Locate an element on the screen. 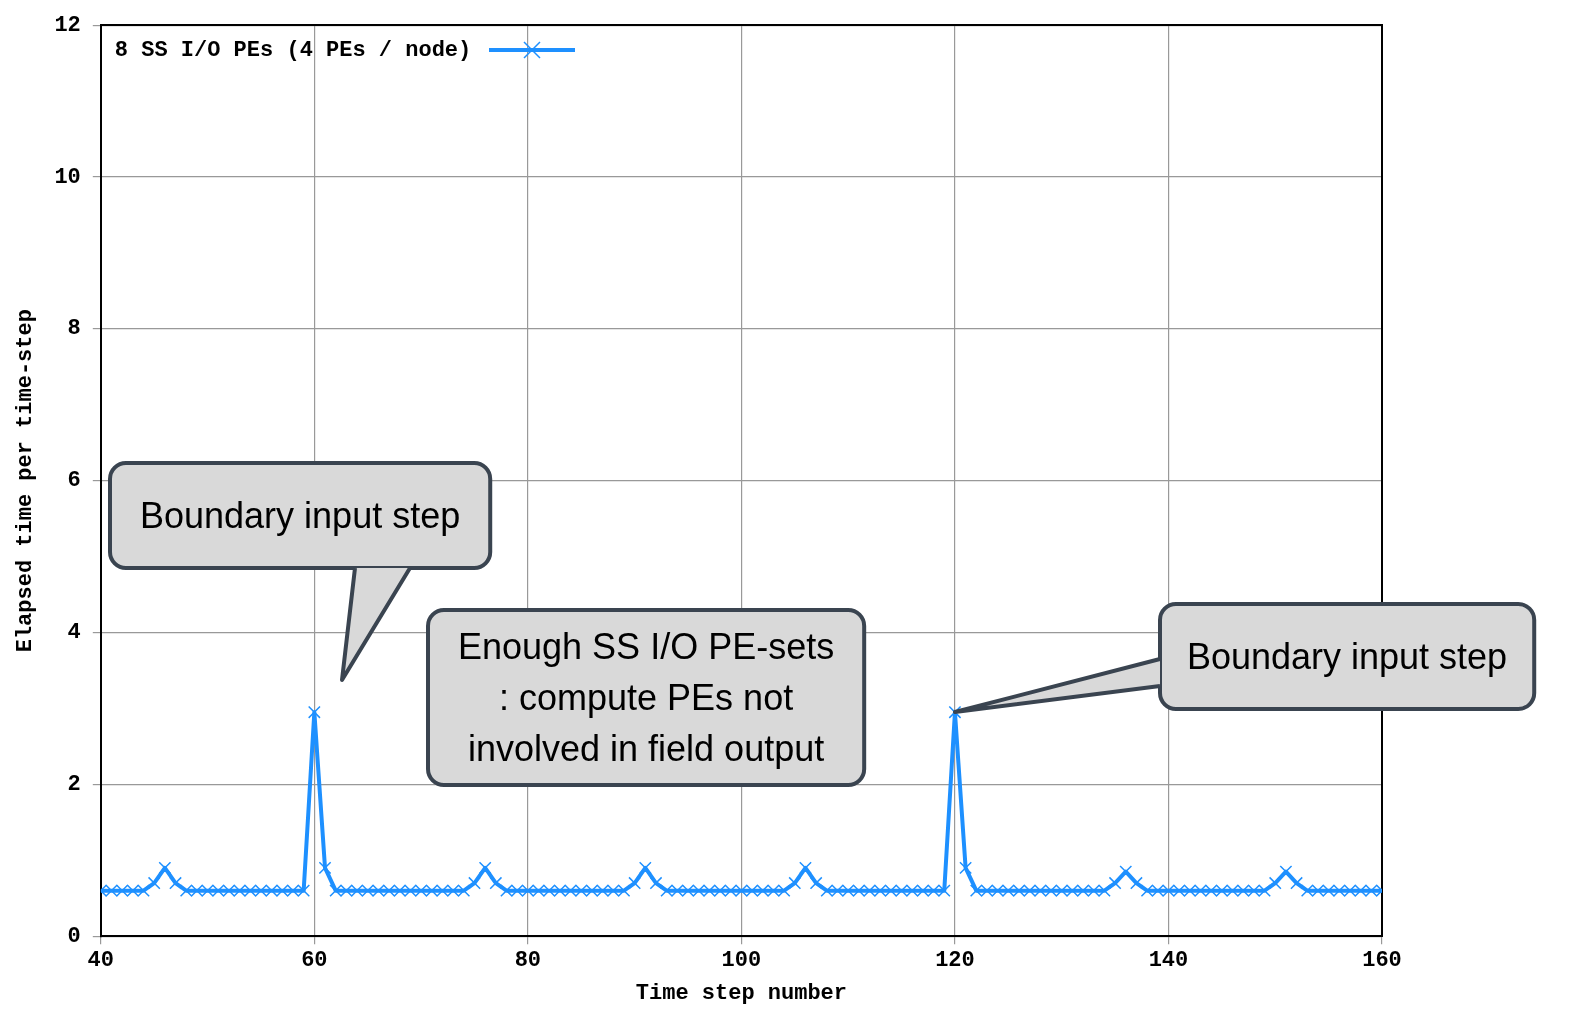 Image resolution: width=1575 pixels, height=1017 pixels. annotation: Enough SS I/O PE-sets : compute PEs not involved in field output is located at coordinates (646, 698).